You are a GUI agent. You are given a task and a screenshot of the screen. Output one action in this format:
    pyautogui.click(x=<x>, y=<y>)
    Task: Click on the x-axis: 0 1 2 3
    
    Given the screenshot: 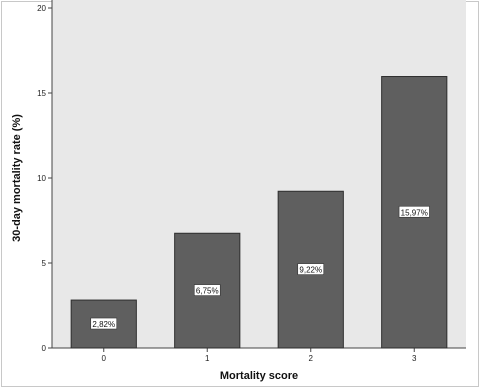 What is the action you would take?
    pyautogui.click(x=259, y=355)
    